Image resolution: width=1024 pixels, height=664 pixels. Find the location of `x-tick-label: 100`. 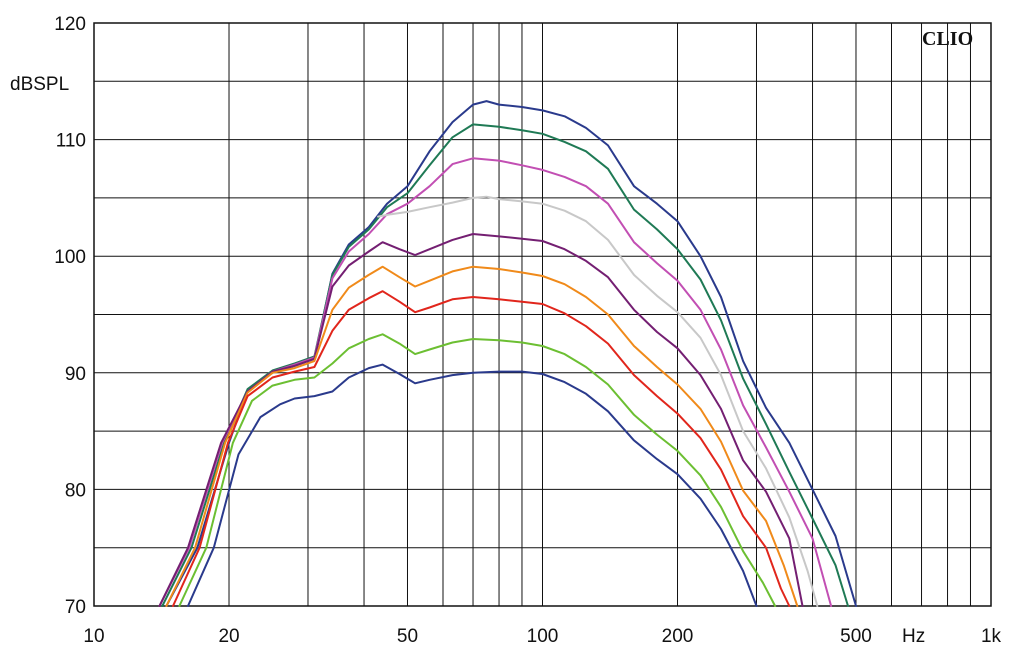

x-tick-label: 100 is located at coordinates (543, 636).